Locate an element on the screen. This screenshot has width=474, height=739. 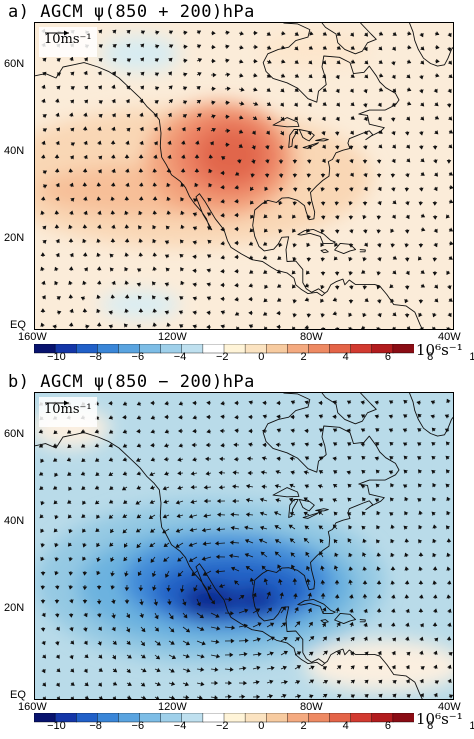
panel-b-lon-160: 160W is located at coordinates (32, 707).